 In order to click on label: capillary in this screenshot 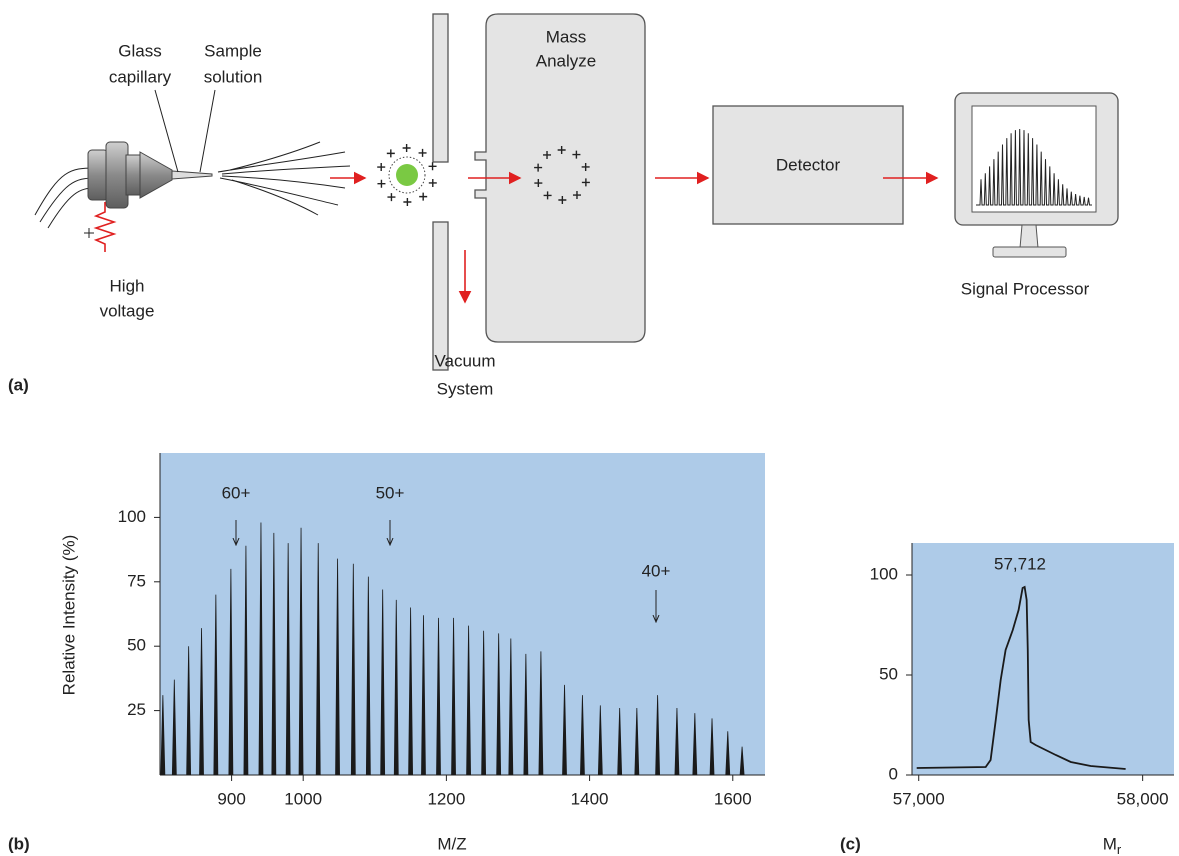, I will do `click(140, 76)`.